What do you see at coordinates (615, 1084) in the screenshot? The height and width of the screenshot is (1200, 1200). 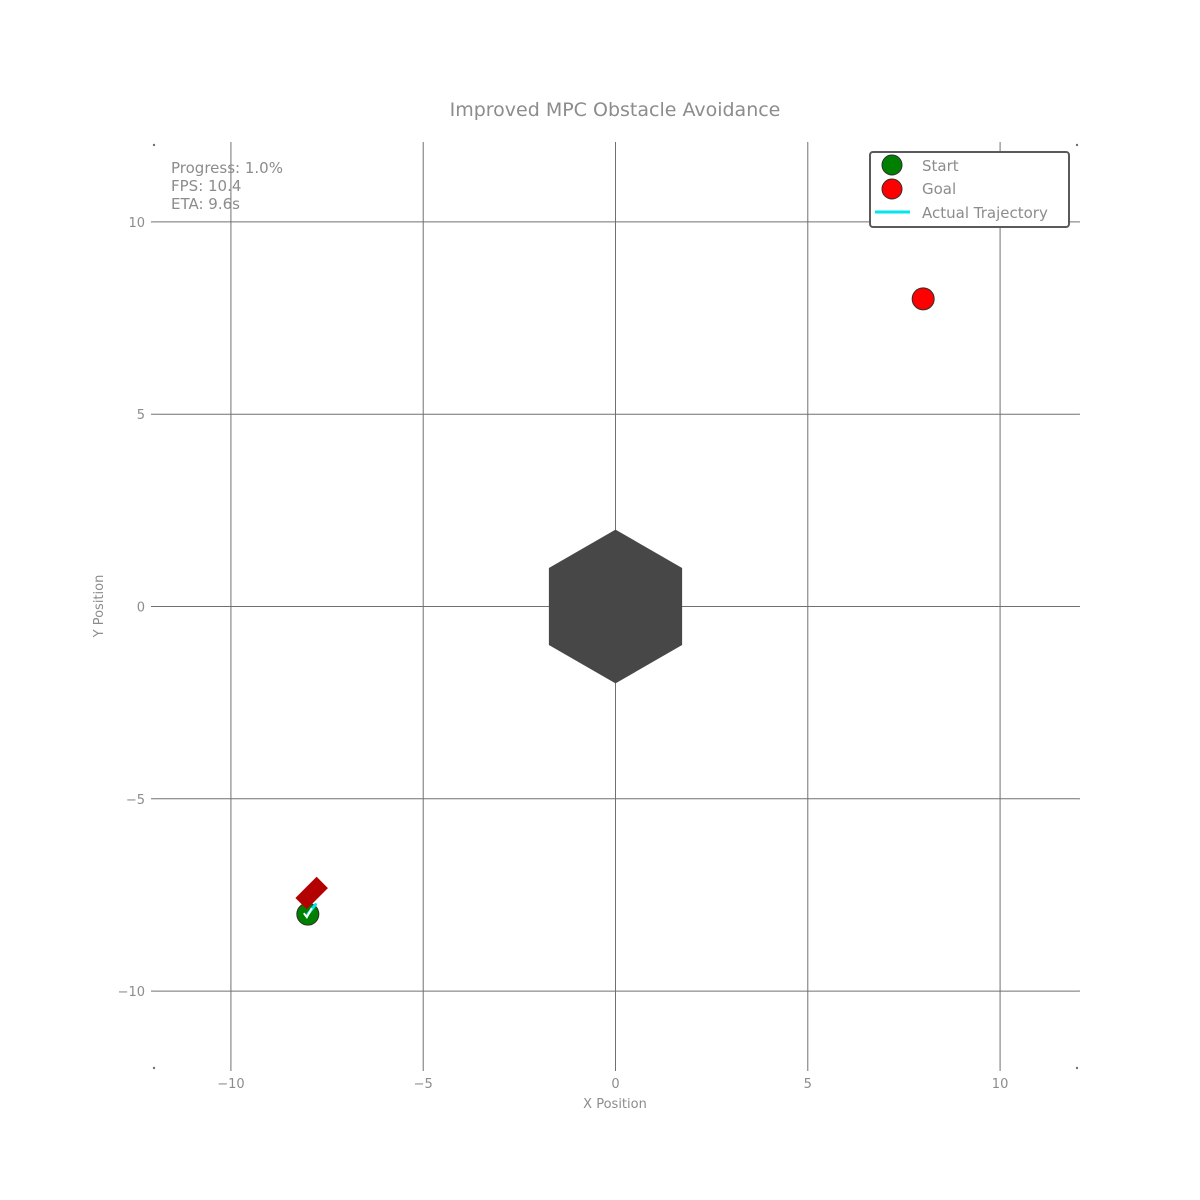 I see `x-tick-label: 0` at bounding box center [615, 1084].